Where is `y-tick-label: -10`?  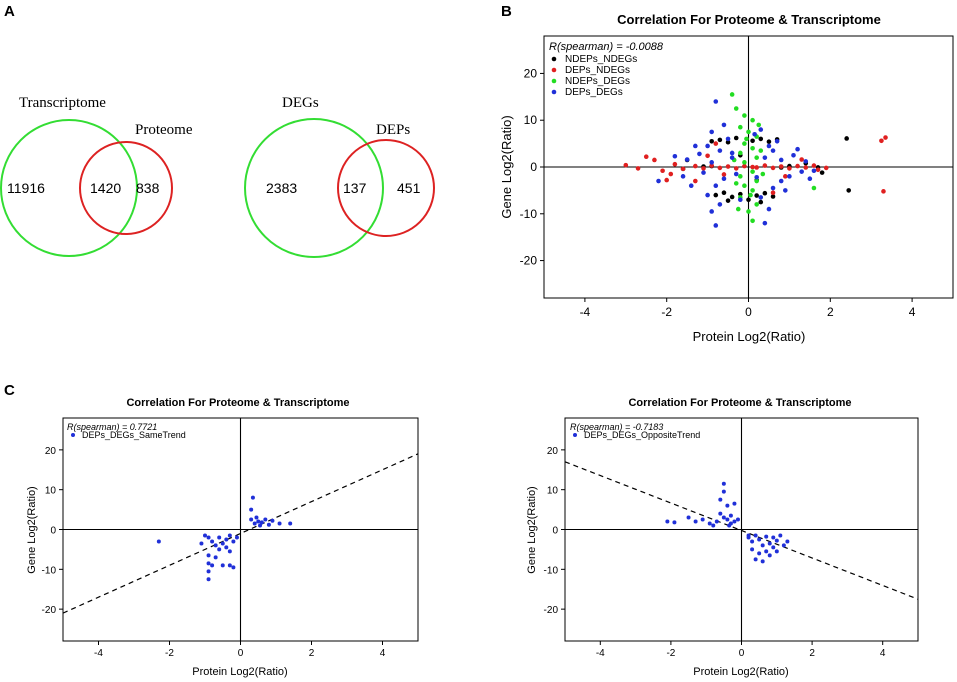 y-tick-label: -10 is located at coordinates (49, 570).